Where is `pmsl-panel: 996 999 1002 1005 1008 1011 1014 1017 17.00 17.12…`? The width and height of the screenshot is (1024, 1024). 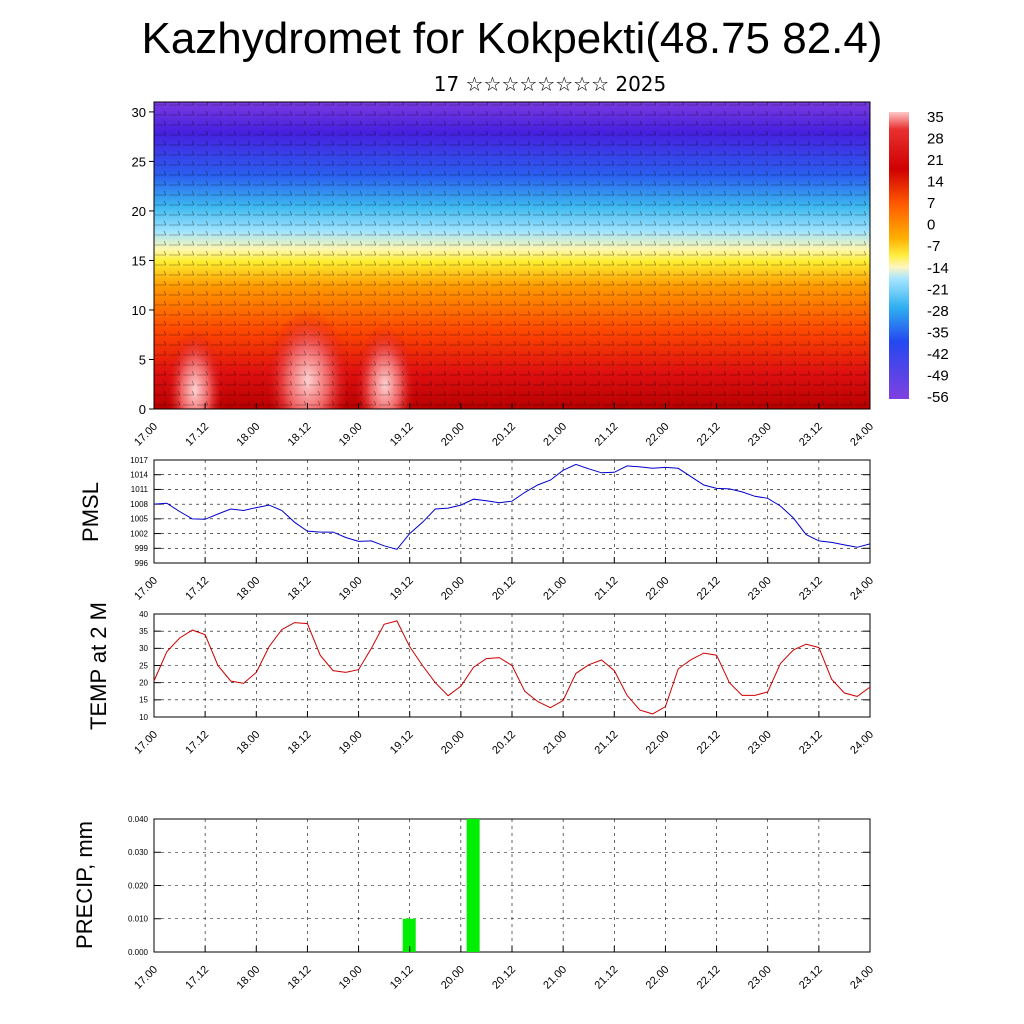
pmsl-panel: 996 999 1002 1005 1008 1011 1014 1017 17.00 17.12… is located at coordinates (477, 529).